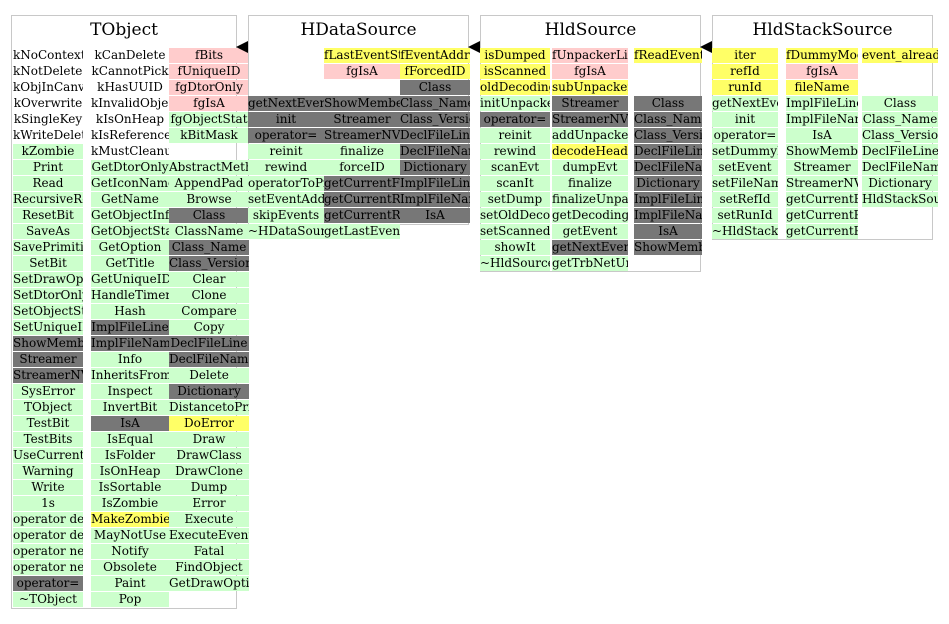 The height and width of the screenshot is (624, 949). What do you see at coordinates (48, 199) in the screenshot?
I see `member-item: RecursiveRemove` at bounding box center [48, 199].